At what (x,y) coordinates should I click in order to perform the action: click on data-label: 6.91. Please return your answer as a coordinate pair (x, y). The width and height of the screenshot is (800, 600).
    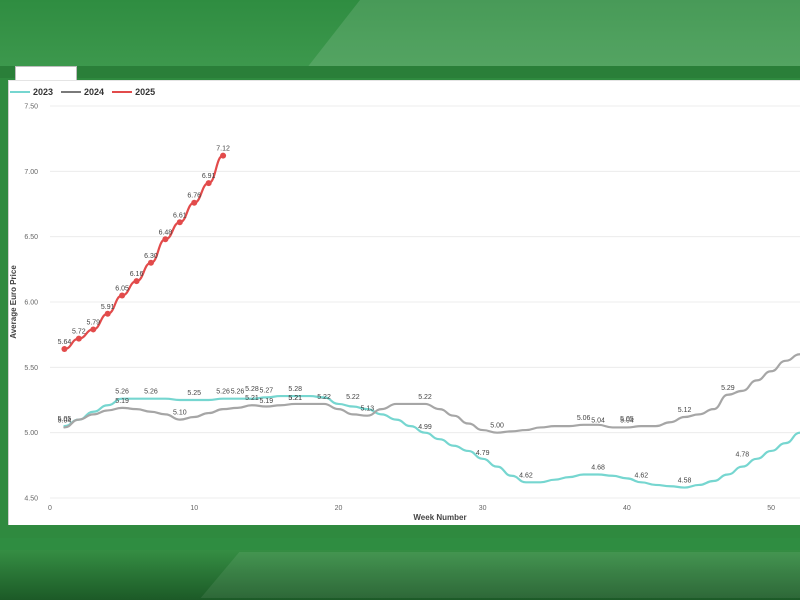
    Looking at the image, I should click on (209, 176).